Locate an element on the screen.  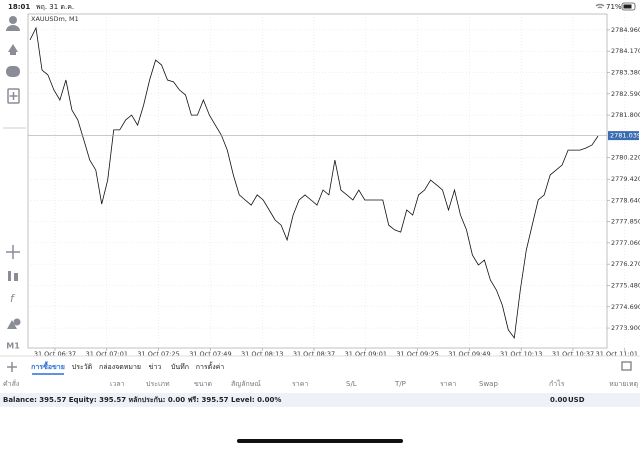
y-tick-label: 2775.480 is located at coordinates (625, 285).